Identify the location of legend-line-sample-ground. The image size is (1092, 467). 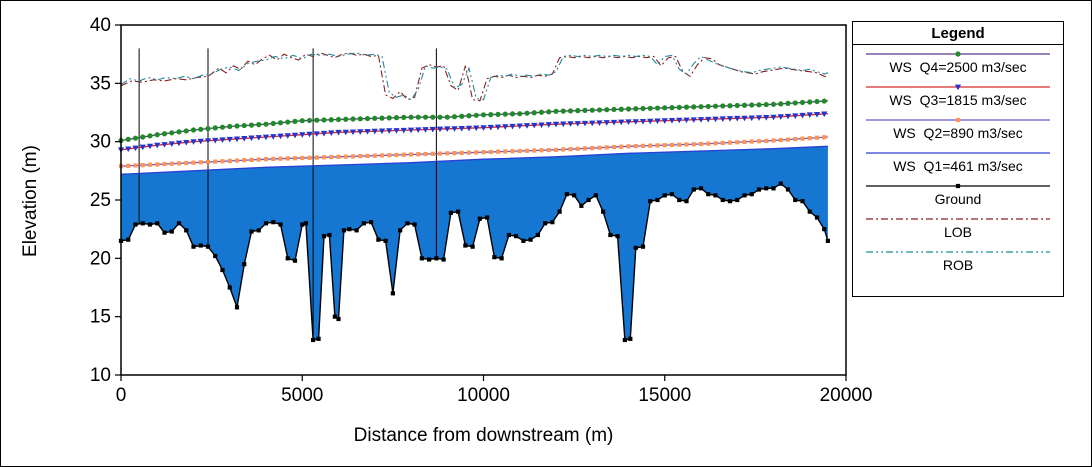
(958, 186).